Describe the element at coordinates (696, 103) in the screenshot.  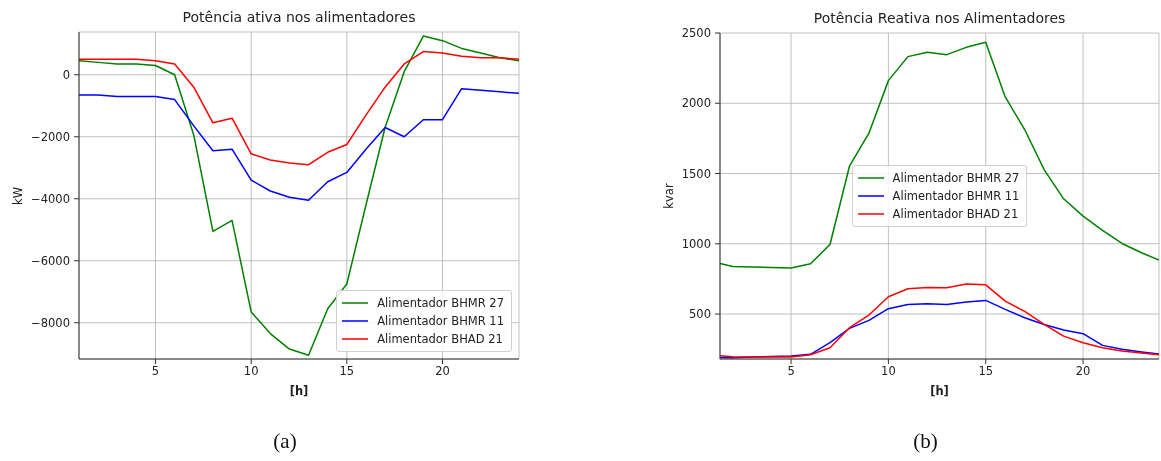
I see `y-tick-label: 2000` at that location.